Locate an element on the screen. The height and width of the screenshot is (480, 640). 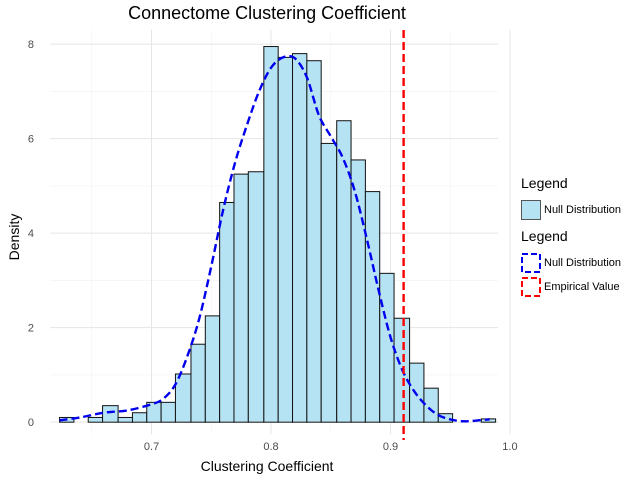
x-tick-label: 1.0 is located at coordinates (509, 447).